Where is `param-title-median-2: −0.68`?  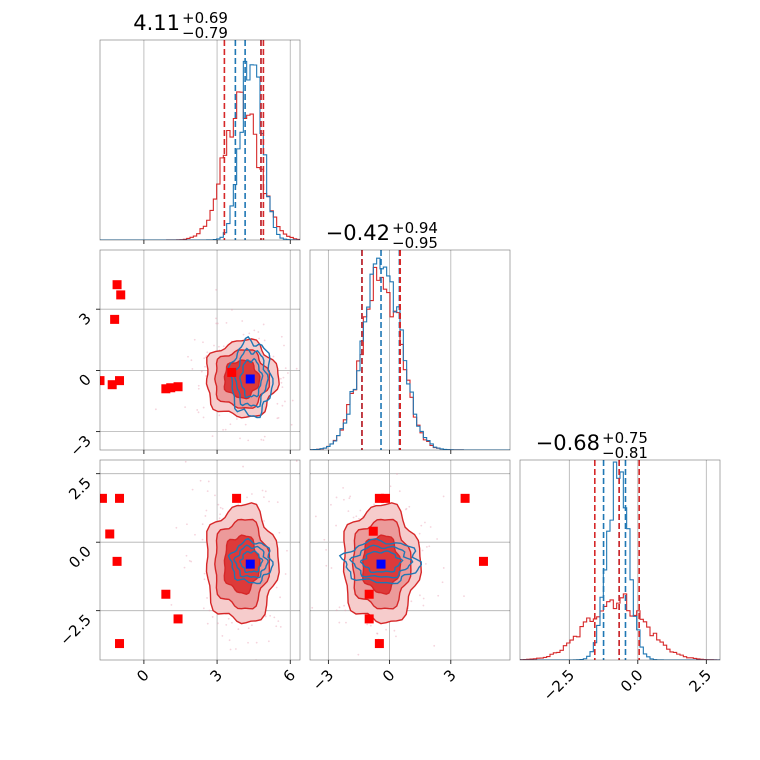 param-title-median-2: −0.68 is located at coordinates (568, 443).